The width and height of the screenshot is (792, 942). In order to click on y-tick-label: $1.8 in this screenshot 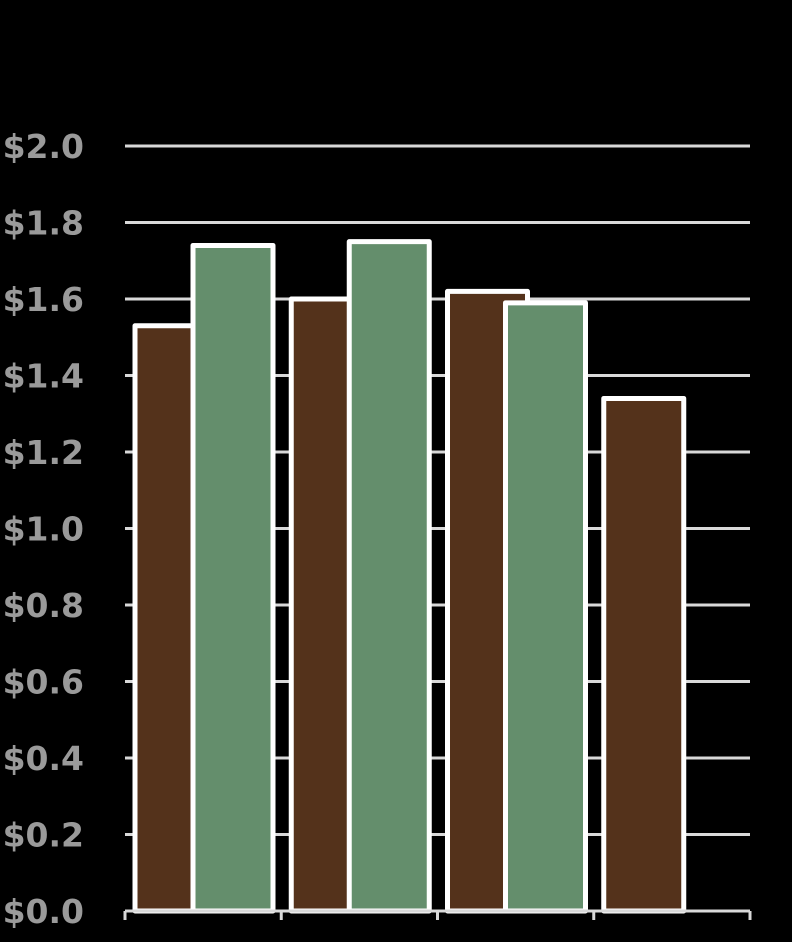, I will do `click(43, 223)`.